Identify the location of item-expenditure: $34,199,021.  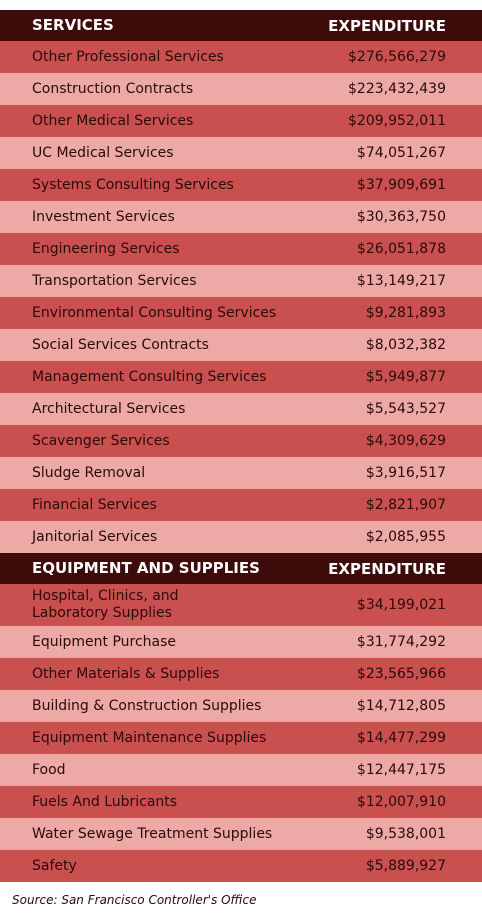
(401, 605).